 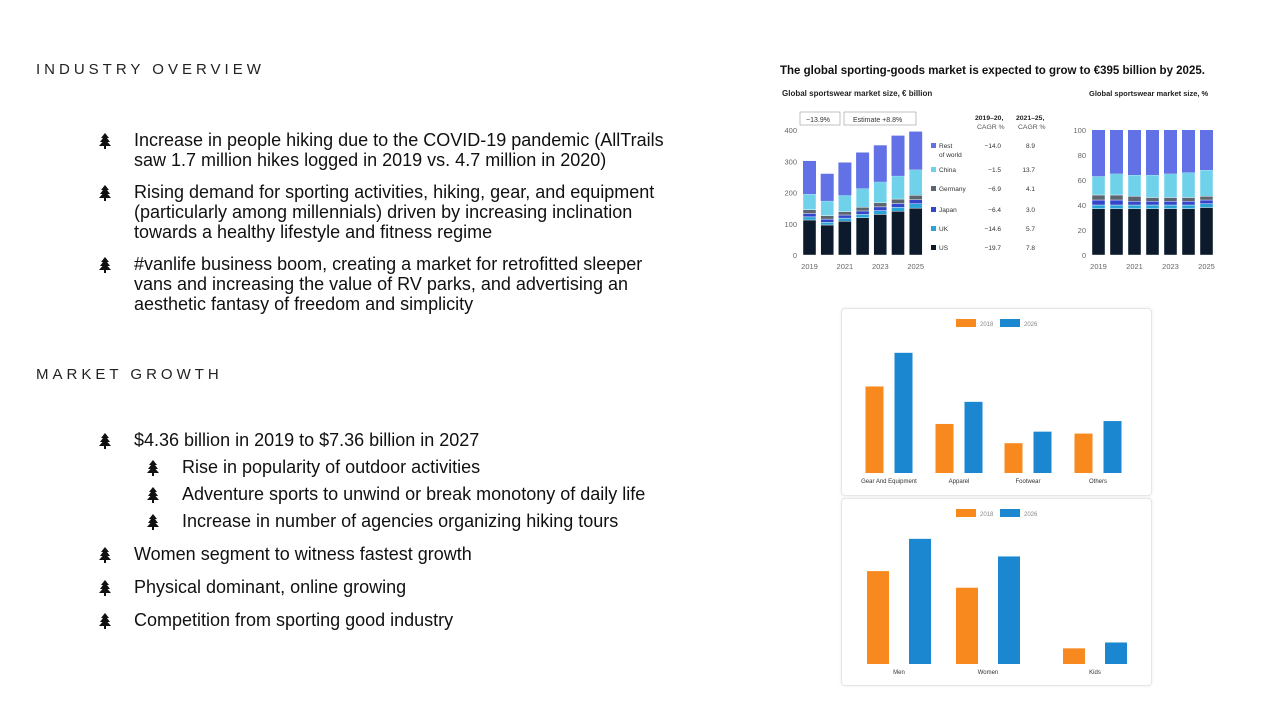 What do you see at coordinates (150, 69) in the screenshot?
I see `industry-overview-heading: INDUSTRY OVERVIEW` at bounding box center [150, 69].